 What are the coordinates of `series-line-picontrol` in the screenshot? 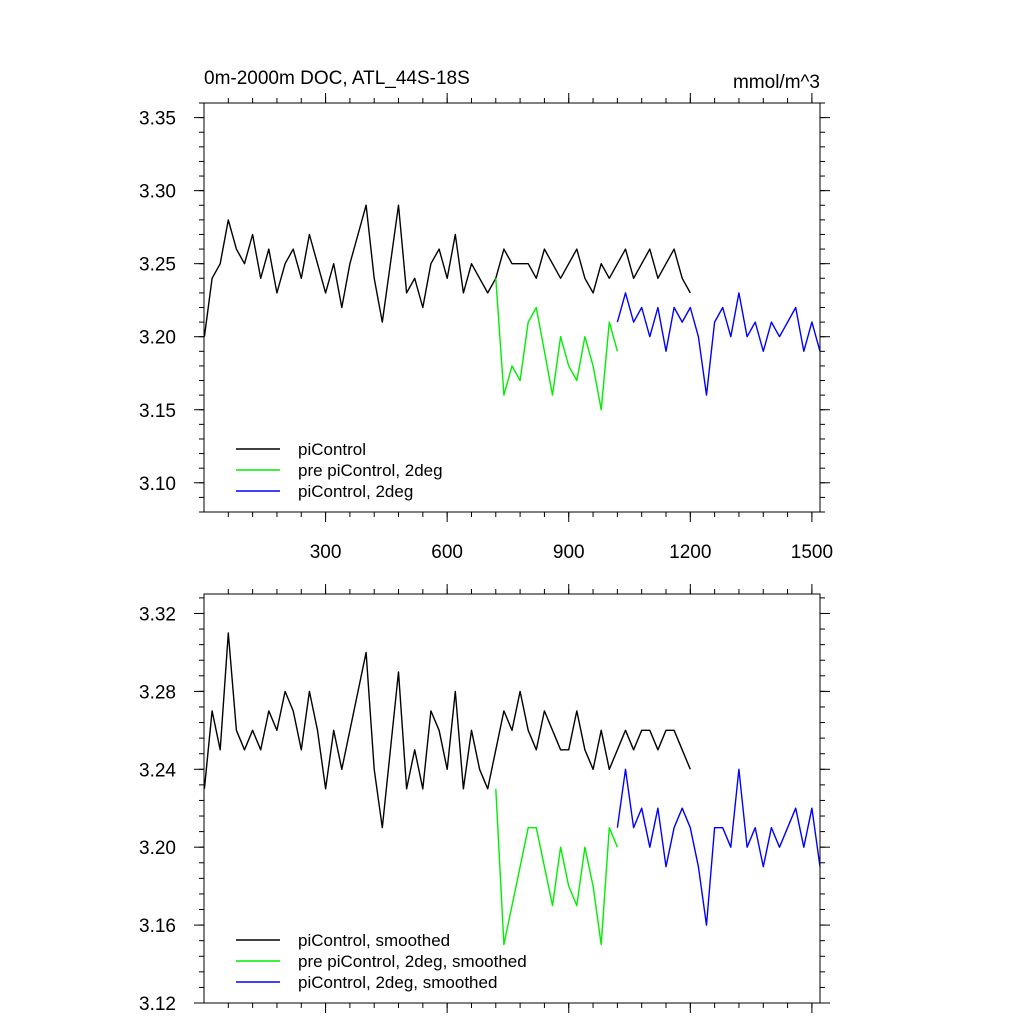 It's located at (447, 270).